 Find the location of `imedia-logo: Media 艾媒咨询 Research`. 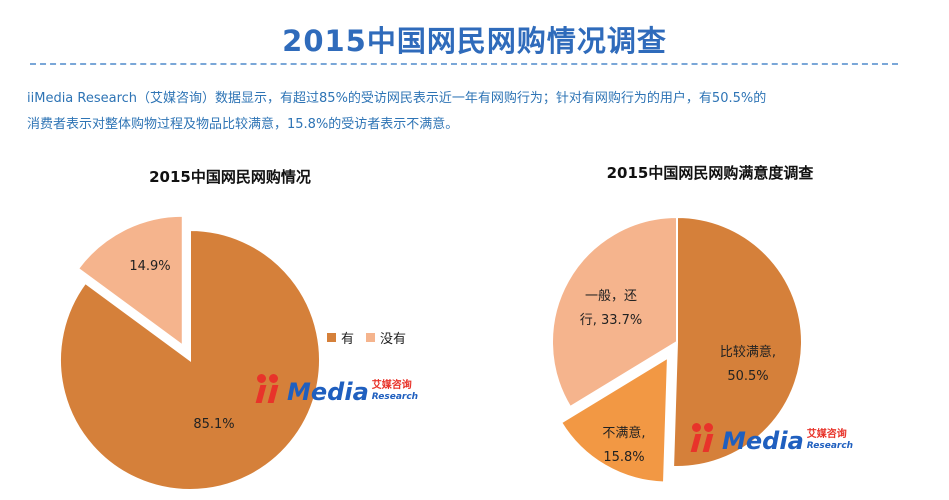

imedia-logo: Media 艾媒咨询 Research is located at coordinates (336, 389).